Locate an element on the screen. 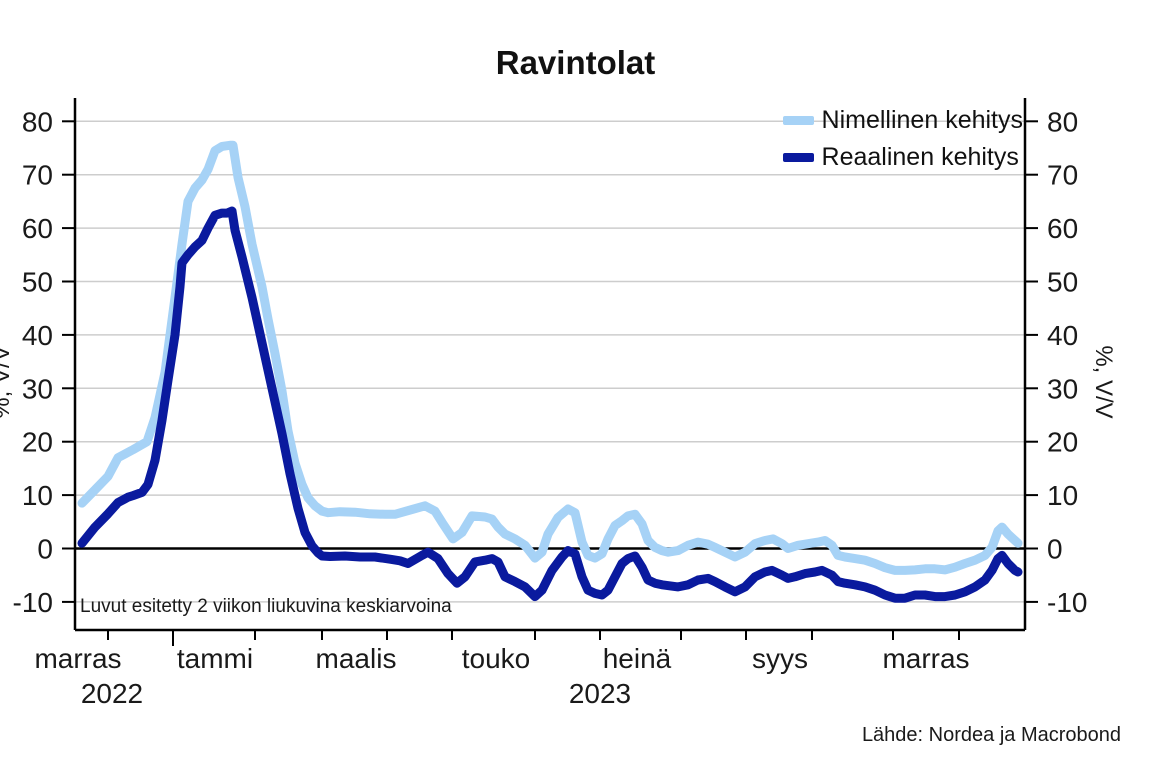 This screenshot has height=759, width=1151. chart-title: Ravintolat is located at coordinates (575, 62).